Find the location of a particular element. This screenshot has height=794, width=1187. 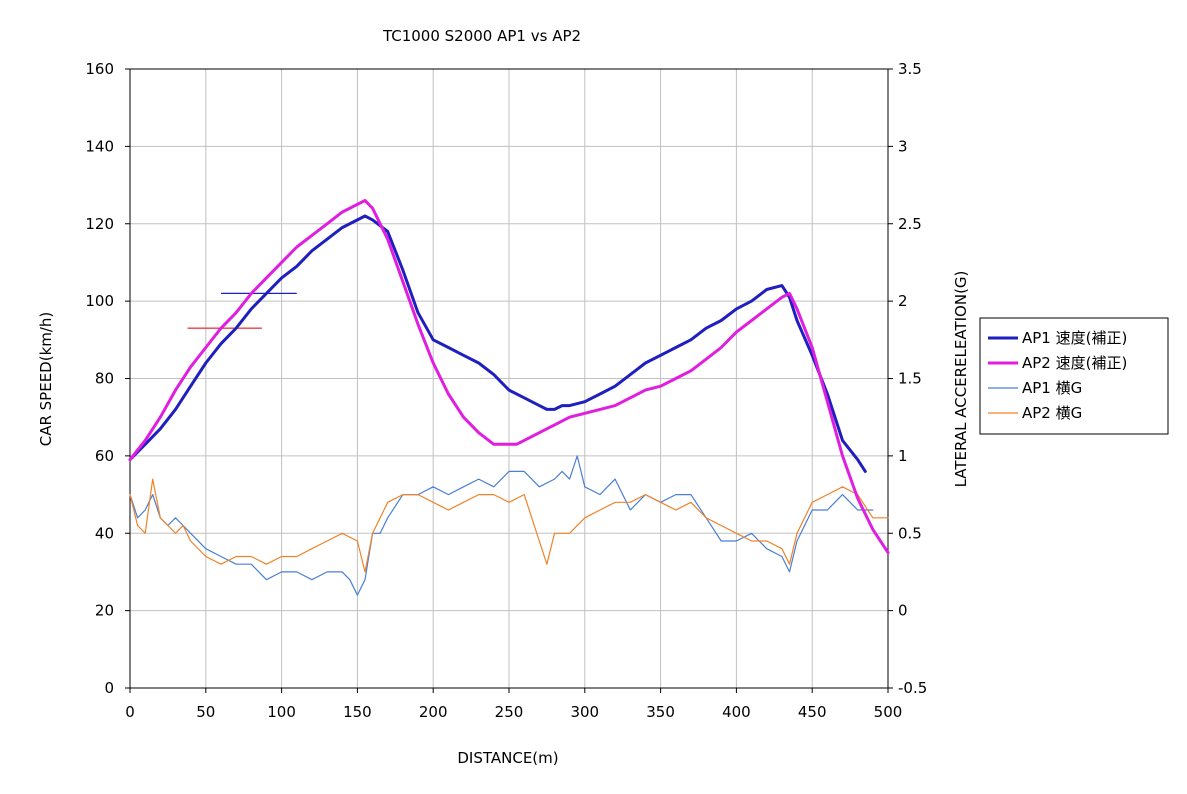

y2-tick-label: 2.5 is located at coordinates (910, 224).